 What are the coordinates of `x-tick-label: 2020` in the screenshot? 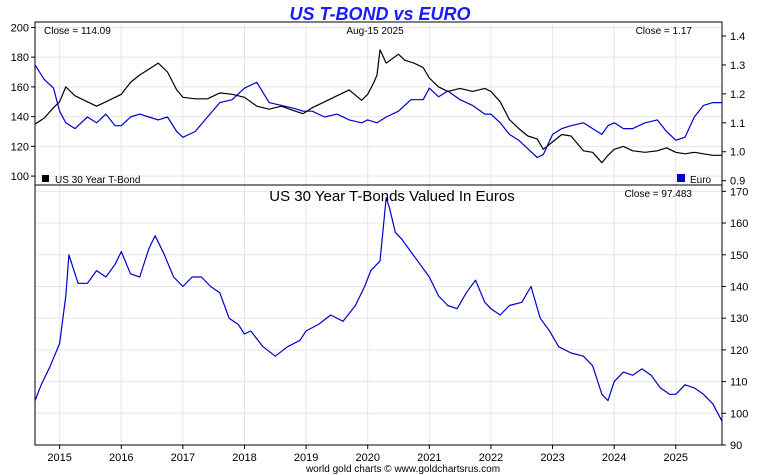 It's located at (367, 458).